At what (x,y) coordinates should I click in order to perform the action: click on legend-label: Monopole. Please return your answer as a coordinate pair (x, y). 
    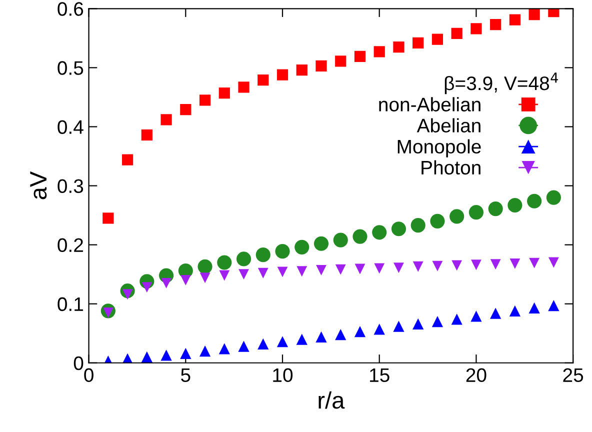
    Looking at the image, I should click on (439, 148).